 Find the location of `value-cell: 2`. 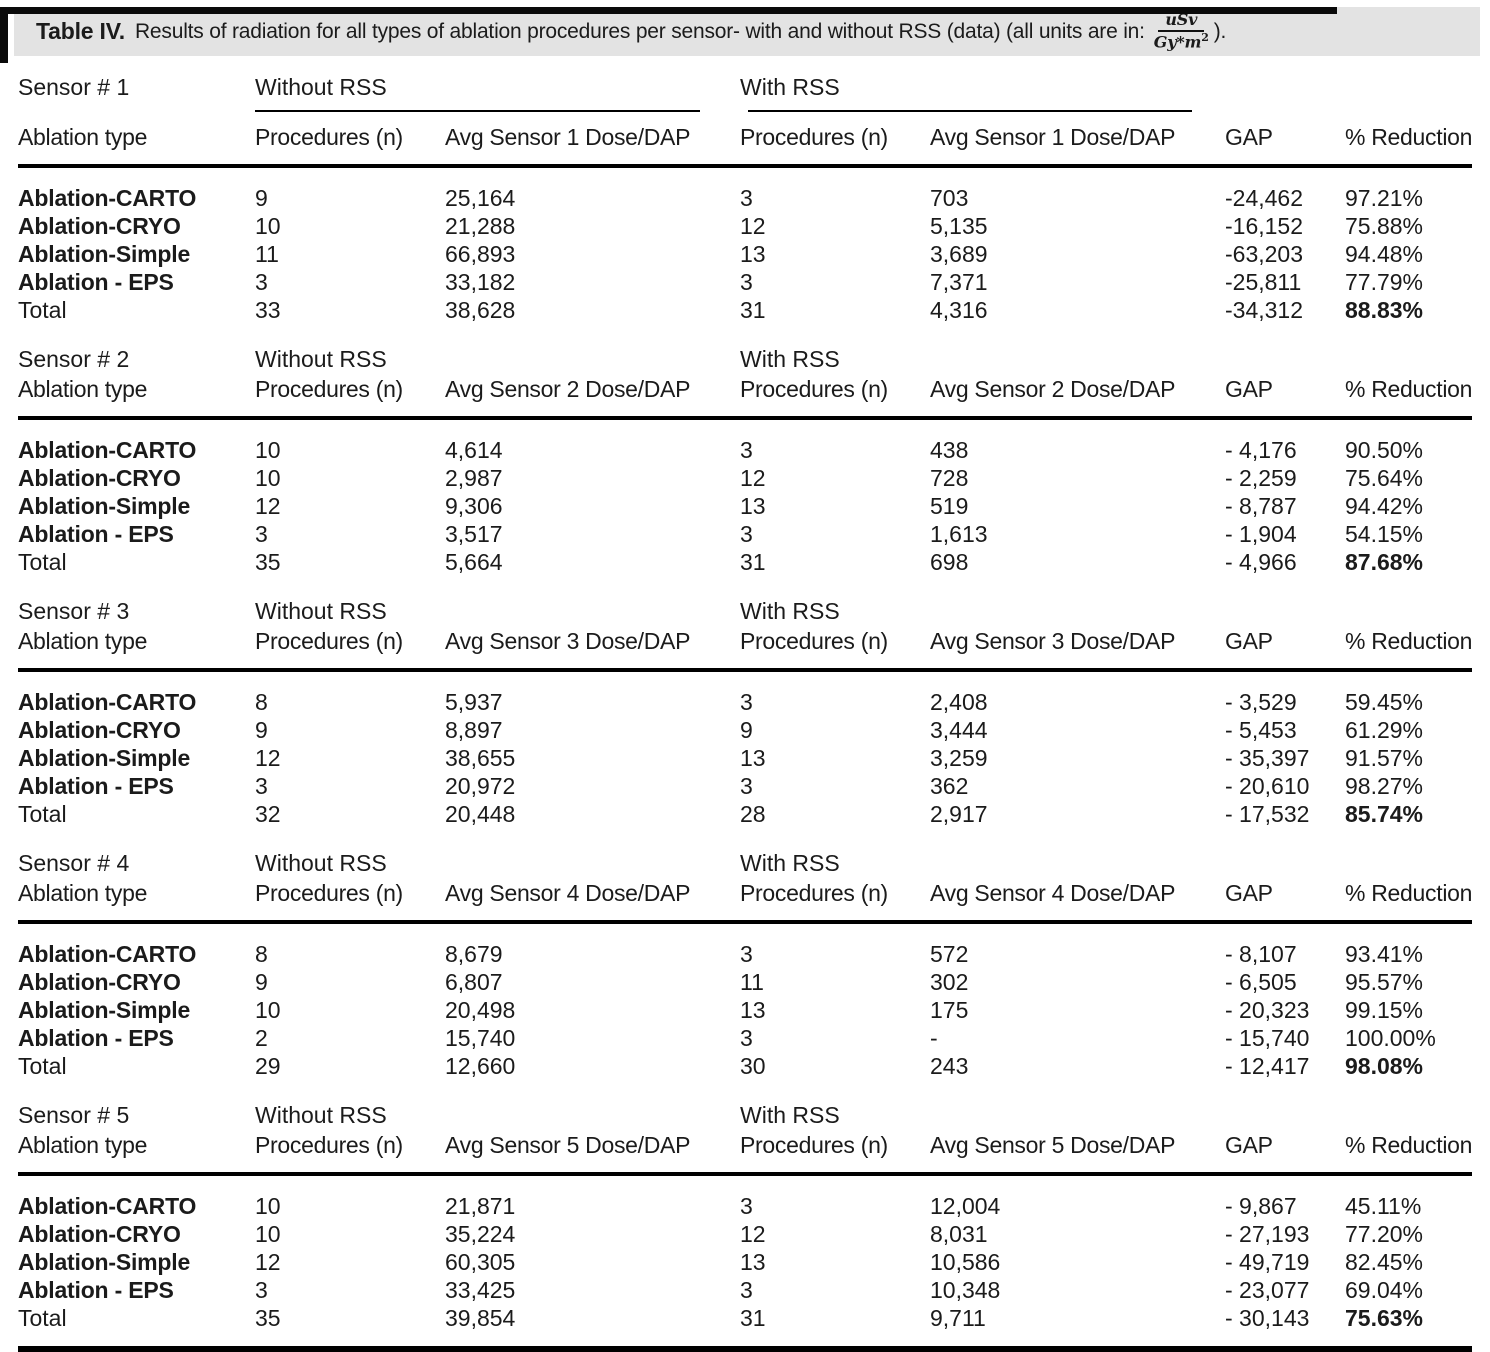

value-cell: 2 is located at coordinates (261, 1038).